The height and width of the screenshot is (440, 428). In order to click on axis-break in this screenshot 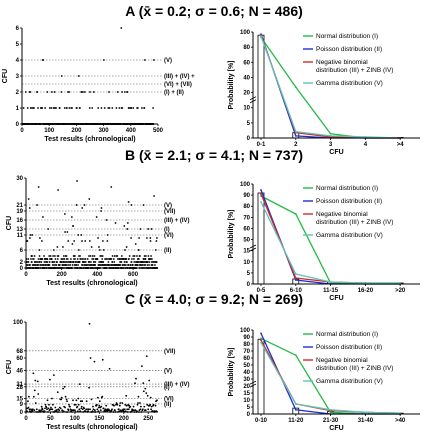, I will do `click(253, 246)`.